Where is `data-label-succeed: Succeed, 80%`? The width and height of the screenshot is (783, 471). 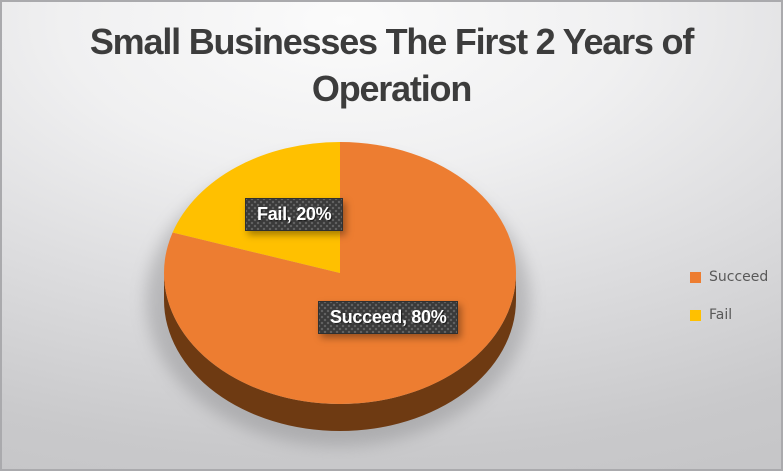 data-label-succeed: Succeed, 80% is located at coordinates (388, 317).